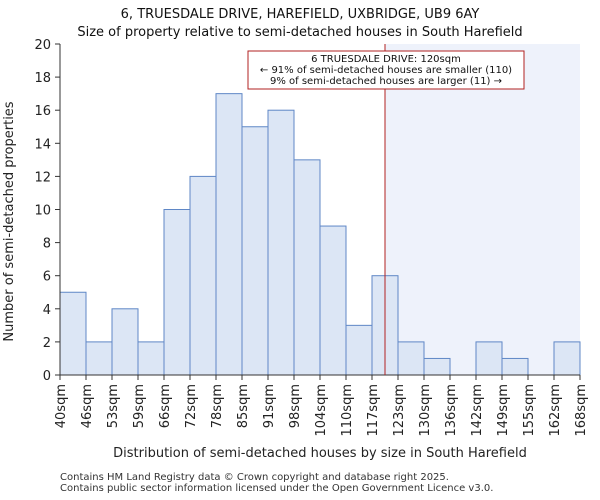 The image size is (600, 500). What do you see at coordinates (203, 275) in the screenshot?
I see `bar-72sqm` at bounding box center [203, 275].